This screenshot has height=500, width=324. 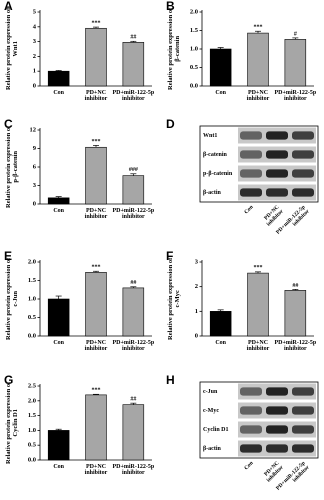 I want to click on blot-row-label: β-actin, so click(x=212, y=193).